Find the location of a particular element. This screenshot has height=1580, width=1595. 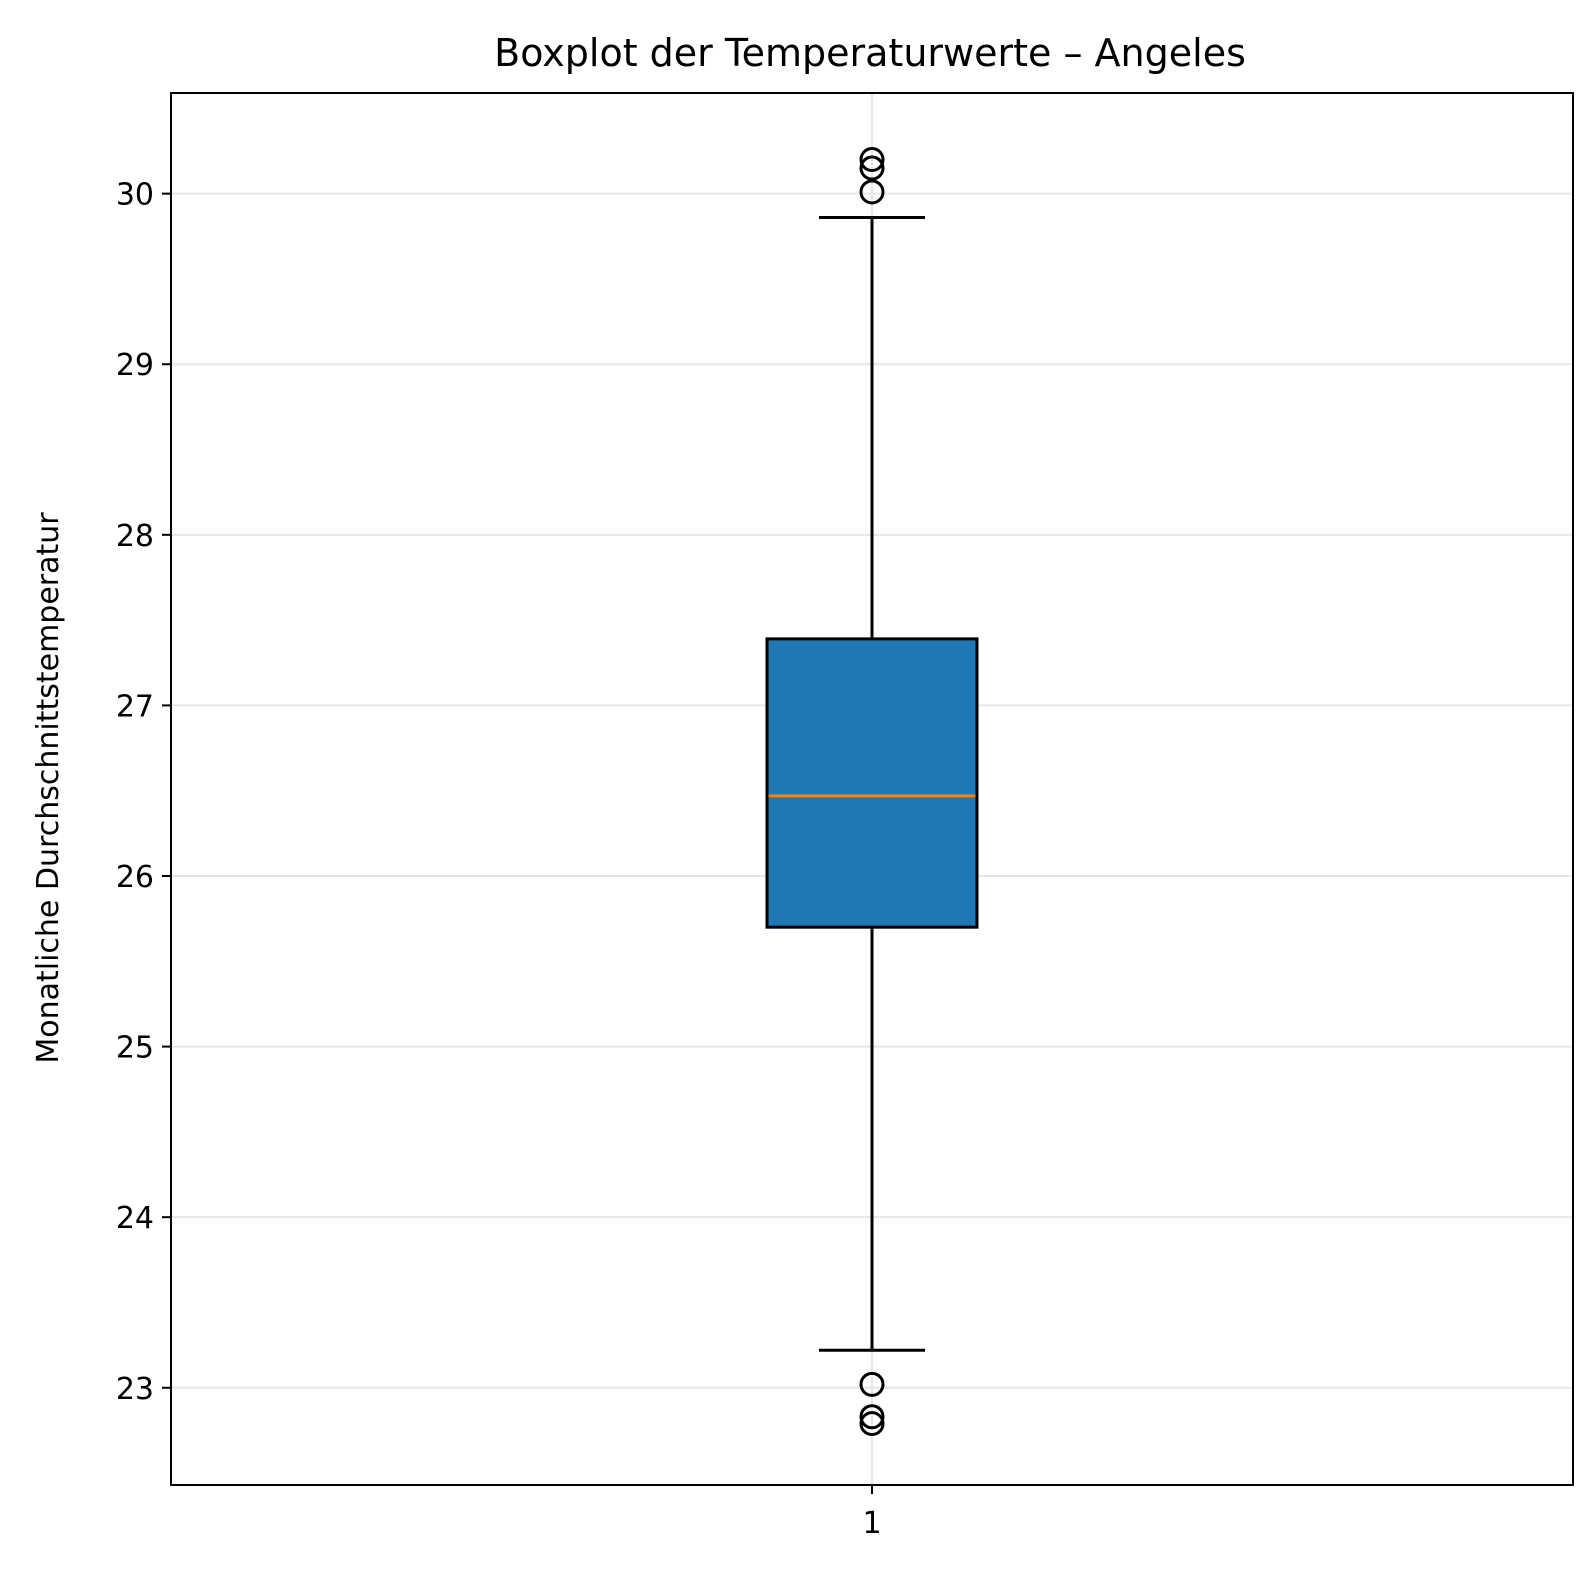

x-tick-label: 1 is located at coordinates (871, 1523).